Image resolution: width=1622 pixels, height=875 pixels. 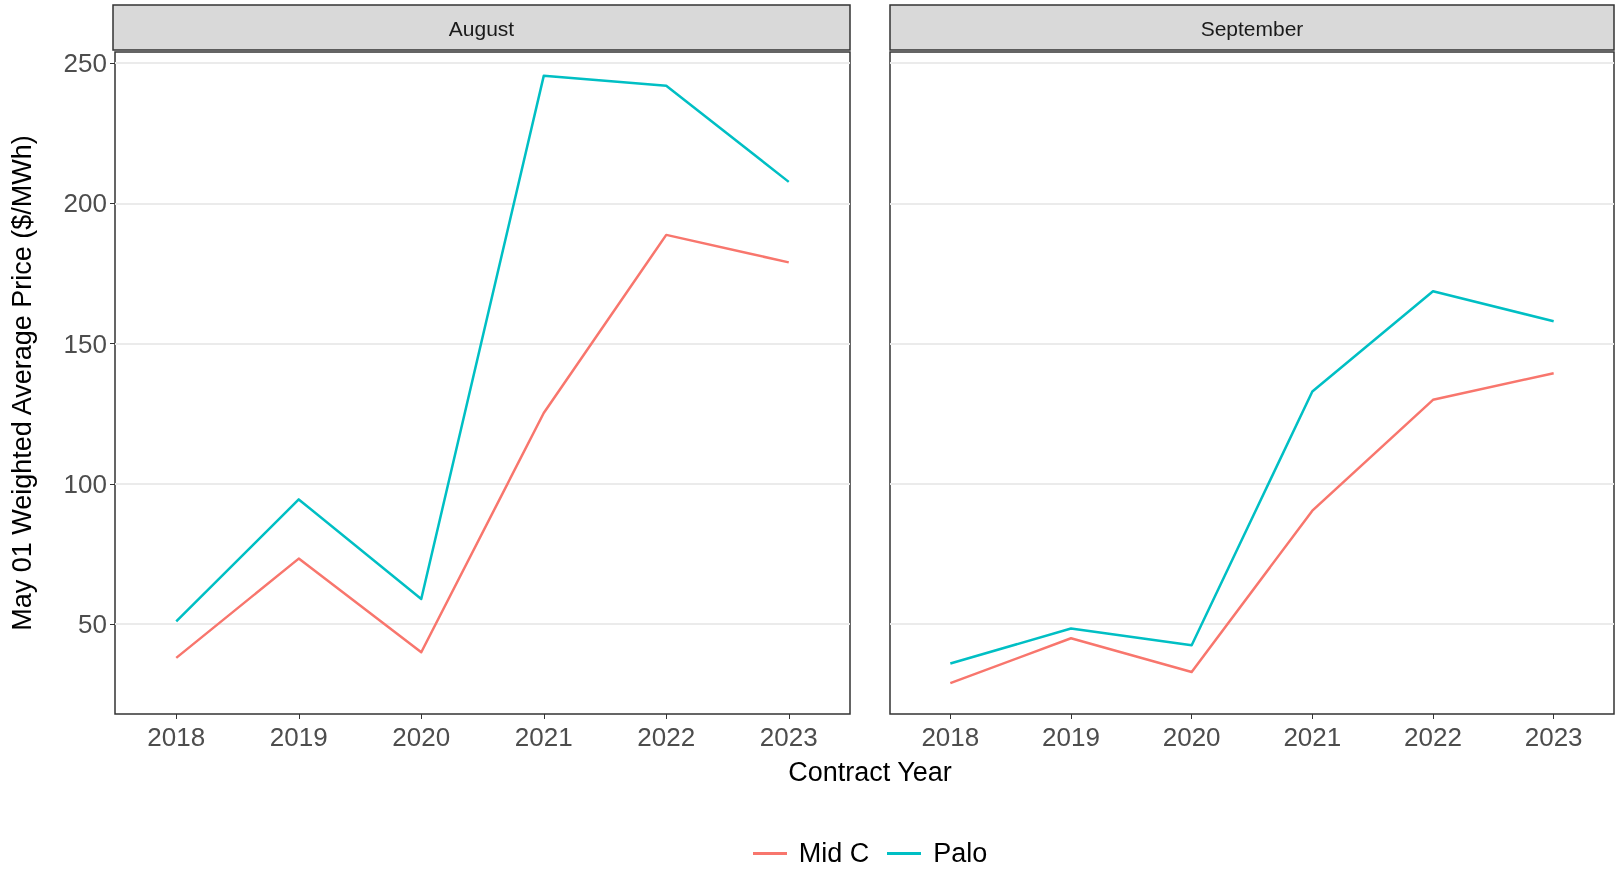 What do you see at coordinates (870, 772) in the screenshot?
I see `x-axis-title: Contract Year` at bounding box center [870, 772].